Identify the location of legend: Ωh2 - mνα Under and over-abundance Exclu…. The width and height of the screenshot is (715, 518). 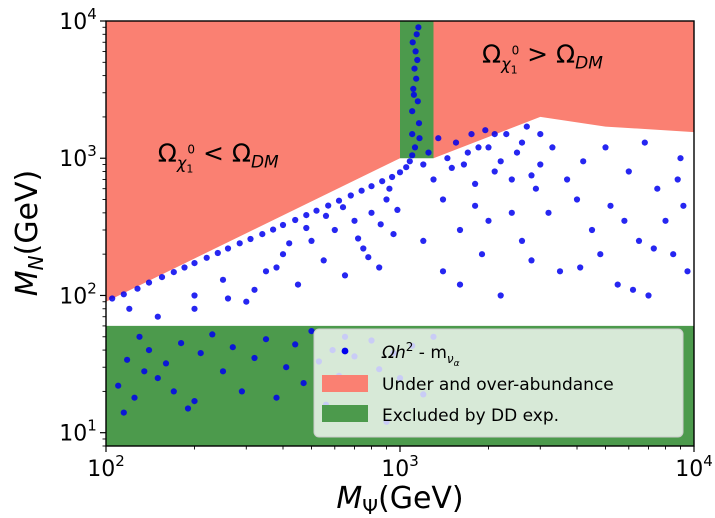
(498, 383).